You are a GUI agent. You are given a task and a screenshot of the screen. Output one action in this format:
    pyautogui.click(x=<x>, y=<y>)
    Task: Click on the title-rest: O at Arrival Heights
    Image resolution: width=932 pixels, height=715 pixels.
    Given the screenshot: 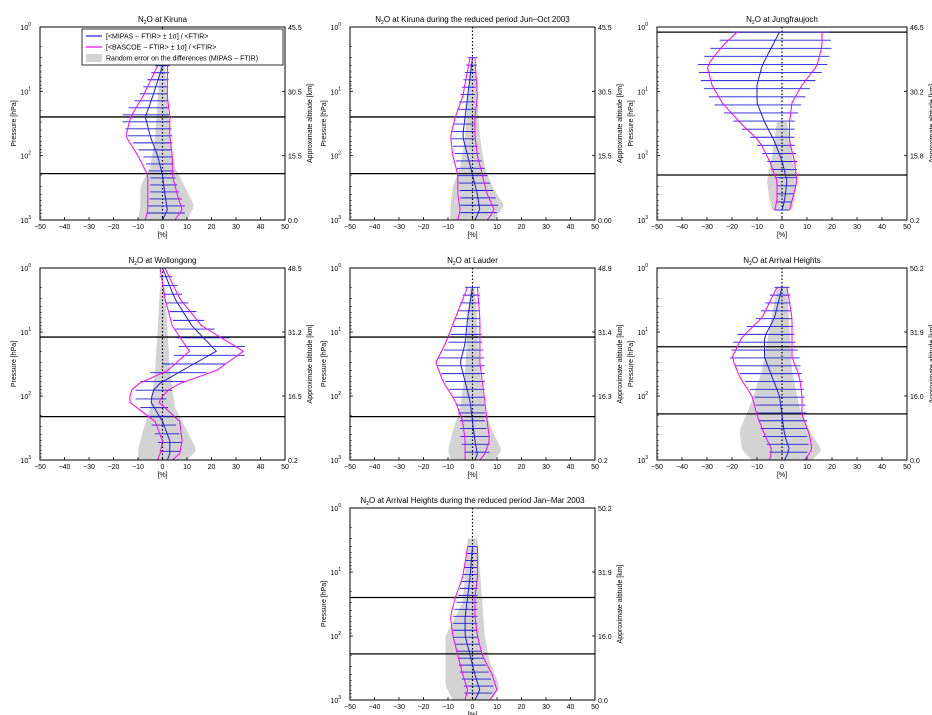 What is the action you would take?
    pyautogui.click(x=786, y=260)
    